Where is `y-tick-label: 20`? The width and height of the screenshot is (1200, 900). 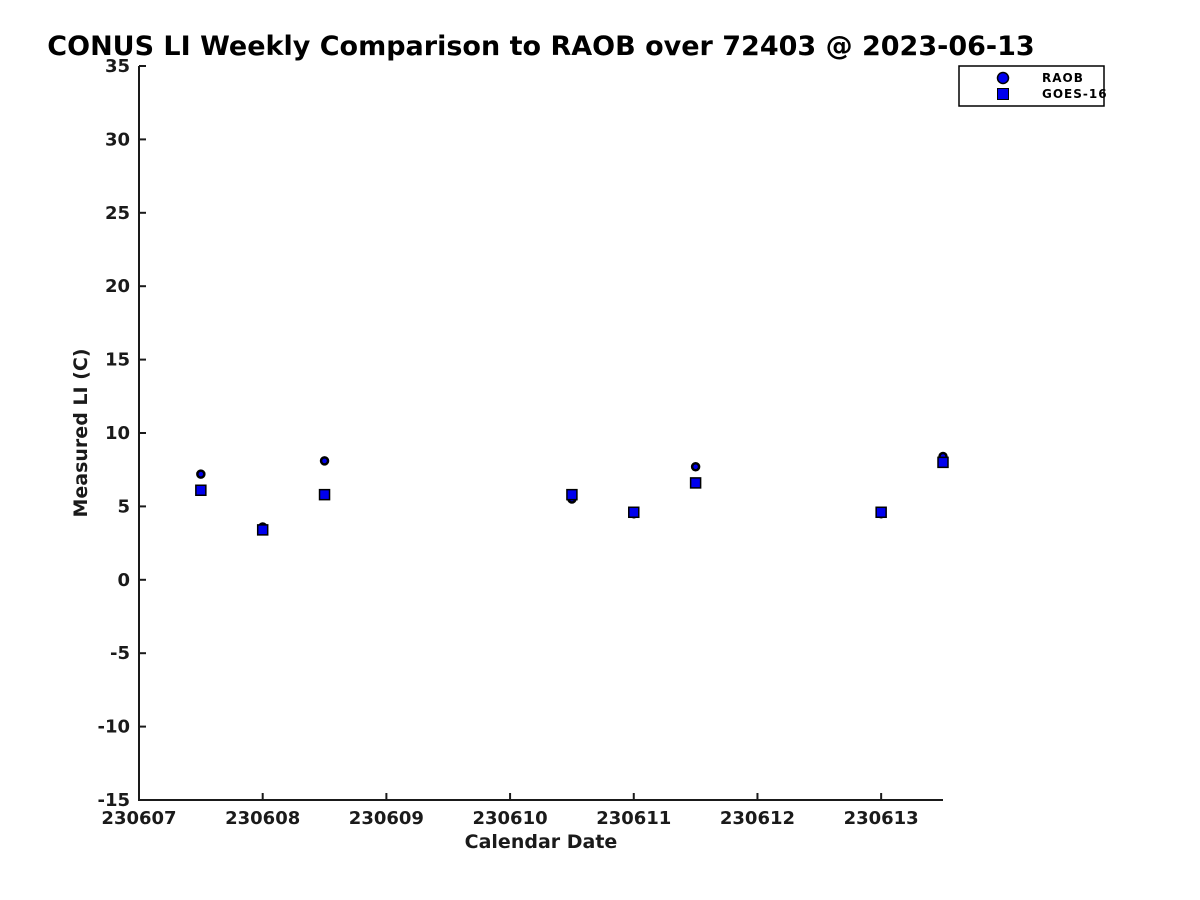
y-tick-label: 20 is located at coordinates (117, 286).